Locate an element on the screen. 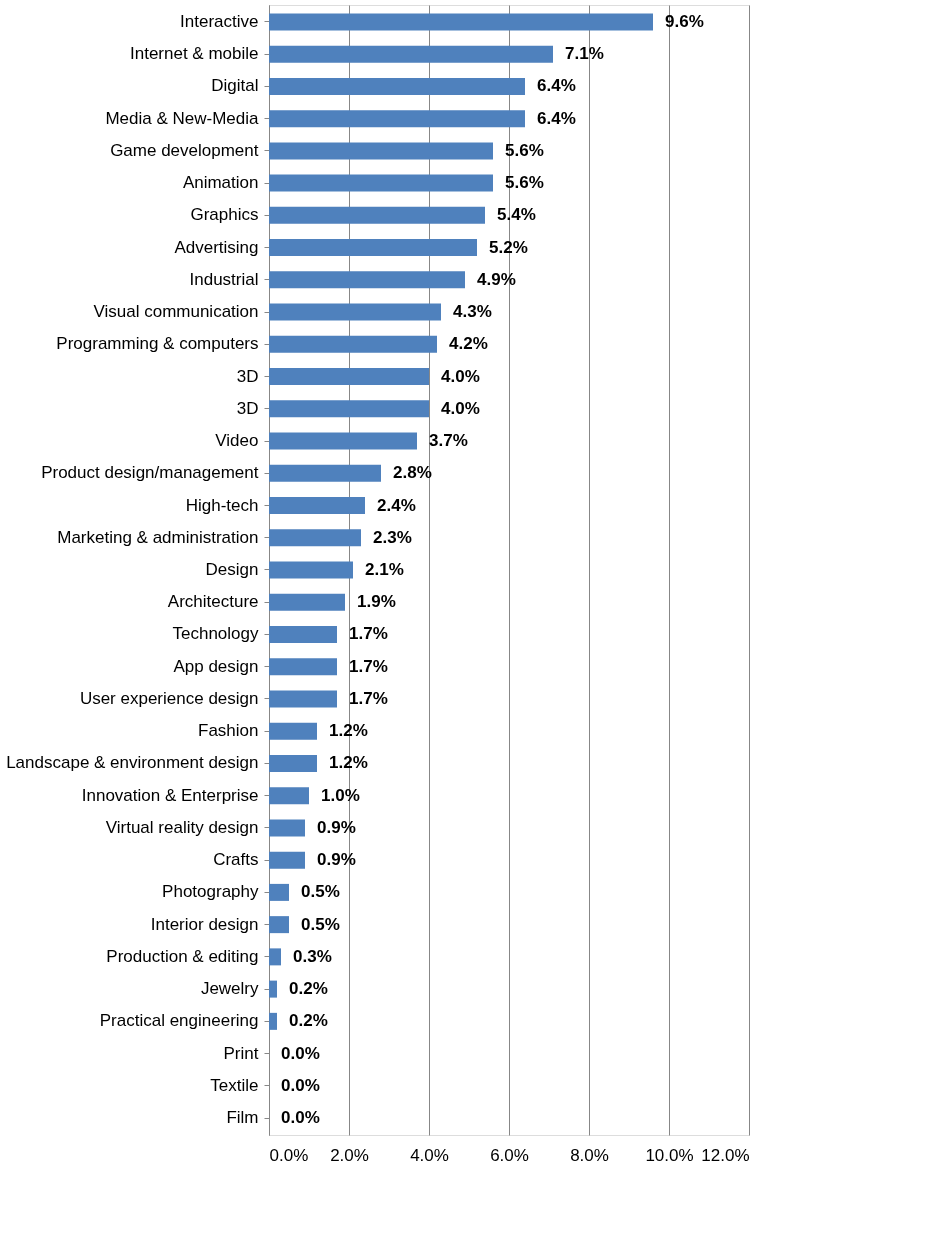 The width and height of the screenshot is (939, 1243). y-tick-label: Production & editing is located at coordinates (182, 956).